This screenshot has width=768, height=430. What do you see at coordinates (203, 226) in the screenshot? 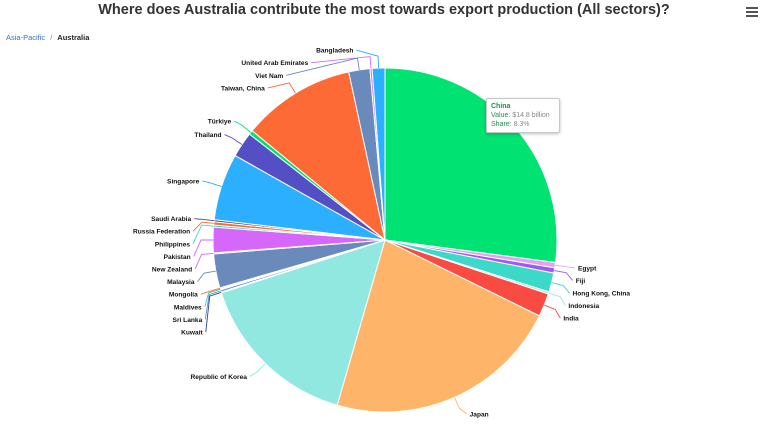
I see `leader-line-russia-federation` at bounding box center [203, 226].